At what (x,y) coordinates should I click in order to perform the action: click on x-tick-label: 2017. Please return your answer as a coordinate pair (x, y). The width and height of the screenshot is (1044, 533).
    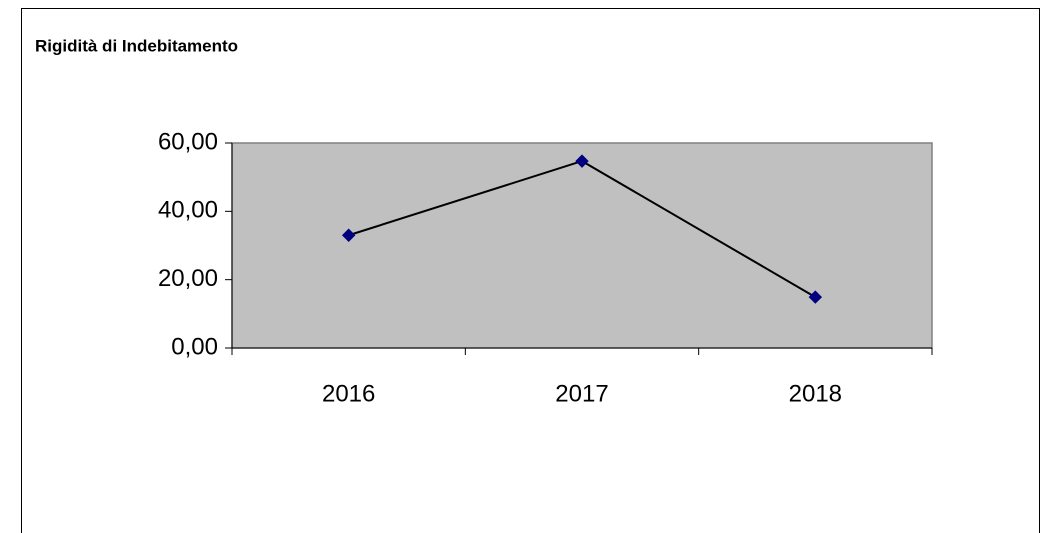
    Looking at the image, I should click on (581, 393).